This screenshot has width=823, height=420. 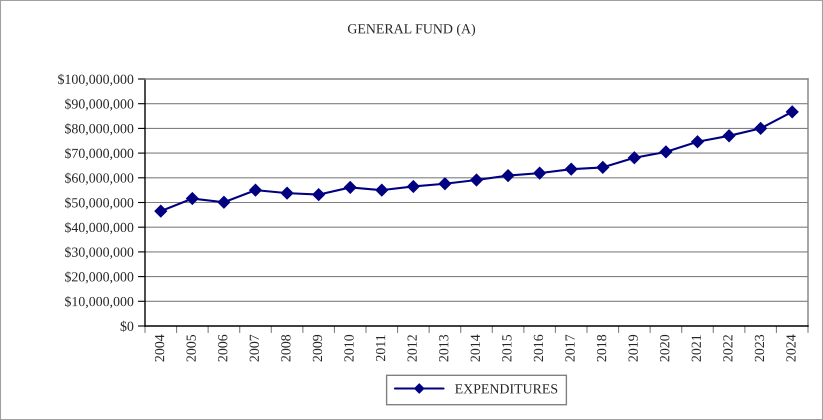 I want to click on y-tick-label: $20,000,000, so click(x=99, y=277).